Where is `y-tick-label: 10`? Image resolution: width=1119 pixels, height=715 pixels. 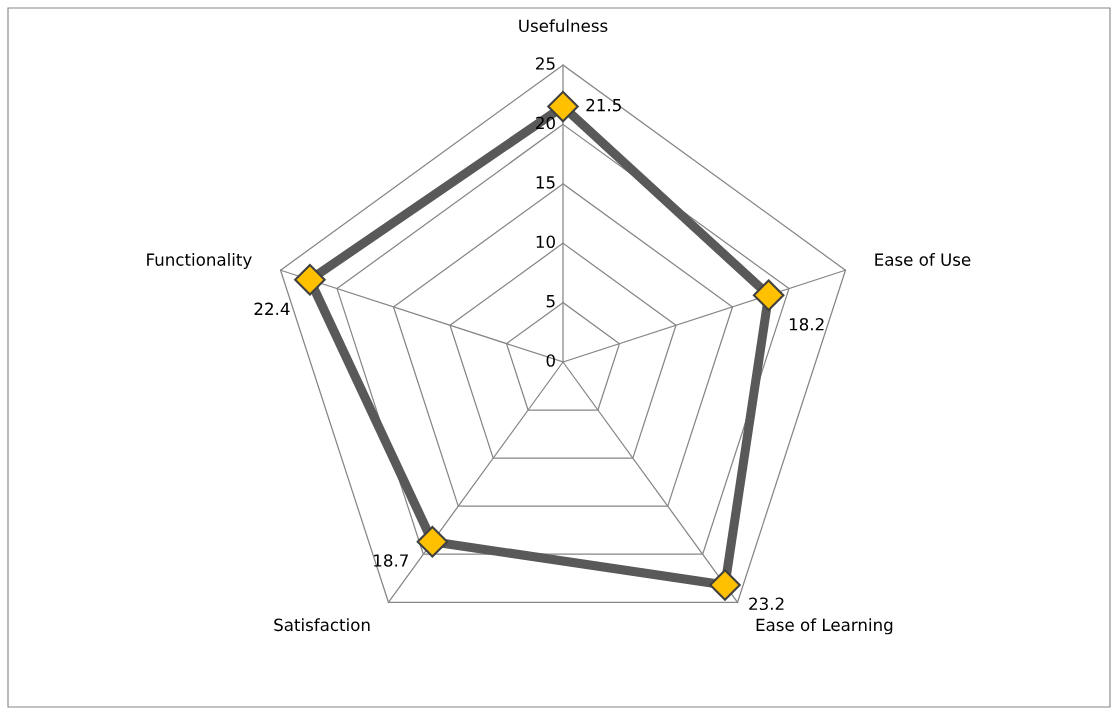 y-tick-label: 10 is located at coordinates (545, 242).